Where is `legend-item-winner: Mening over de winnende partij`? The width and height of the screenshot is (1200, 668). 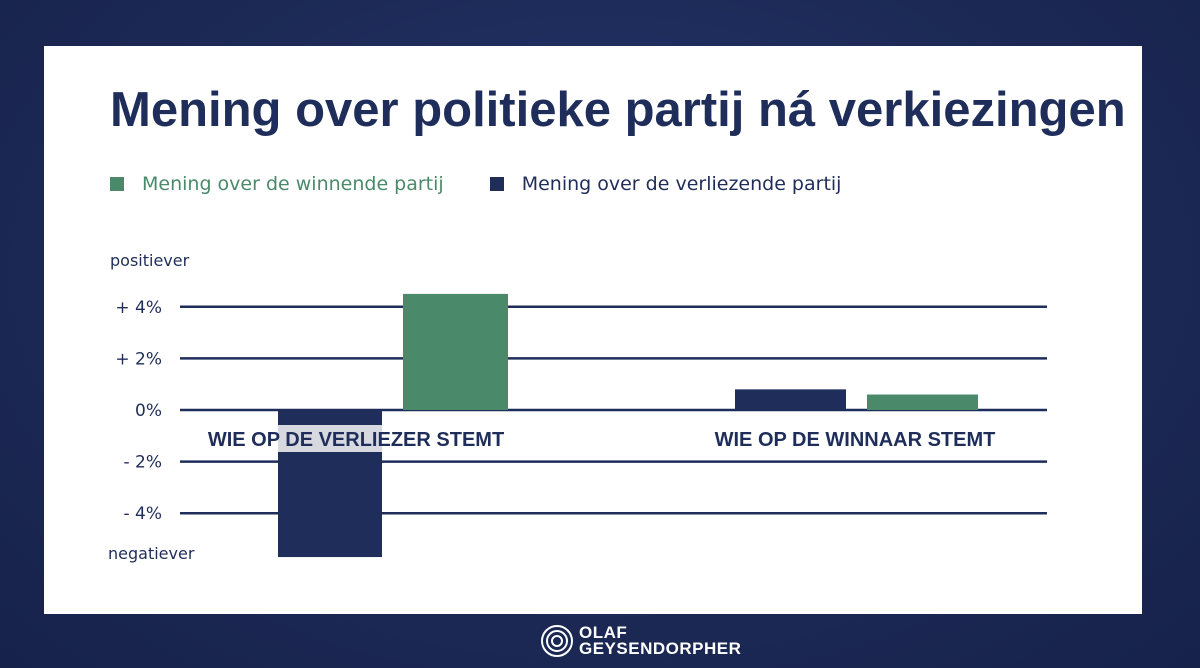 legend-item-winner: Mening over de winnende partij is located at coordinates (277, 184).